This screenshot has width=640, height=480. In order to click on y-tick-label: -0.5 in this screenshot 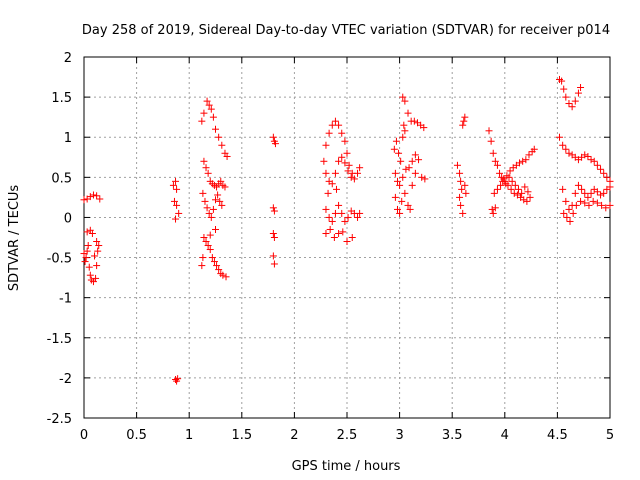, I will do `click(59, 259)`.